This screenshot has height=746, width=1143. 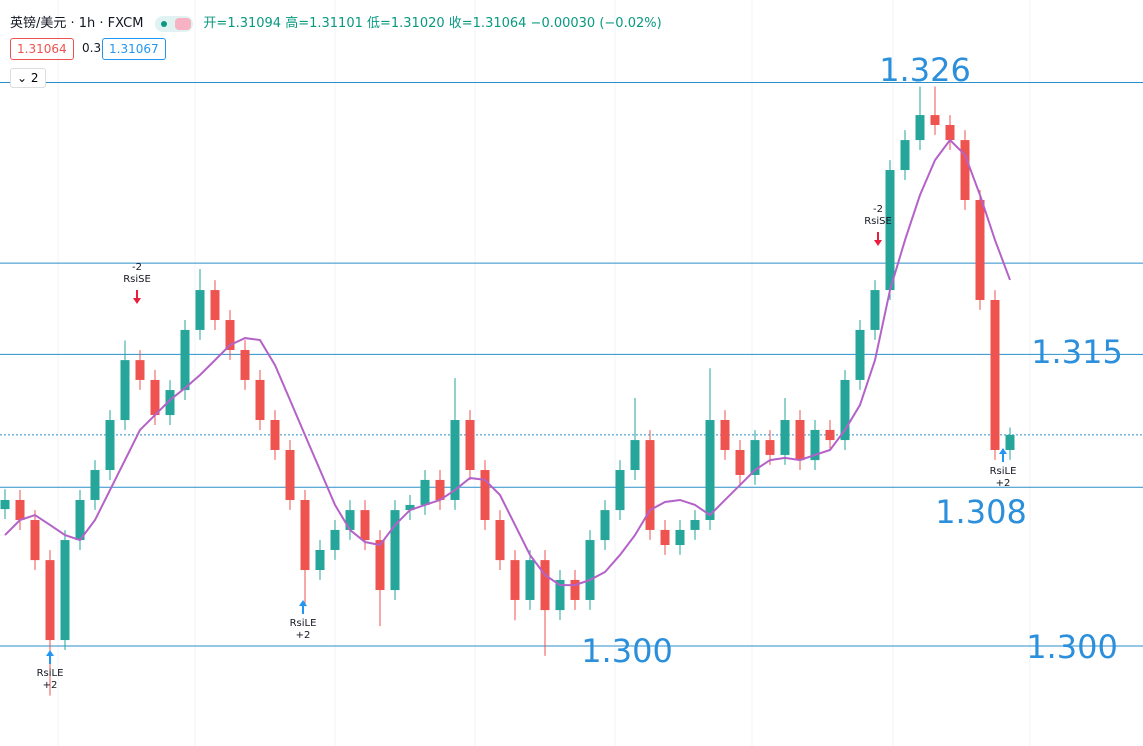 What do you see at coordinates (1077, 352) in the screenshot?
I see `price-annotation: 1.315` at bounding box center [1077, 352].